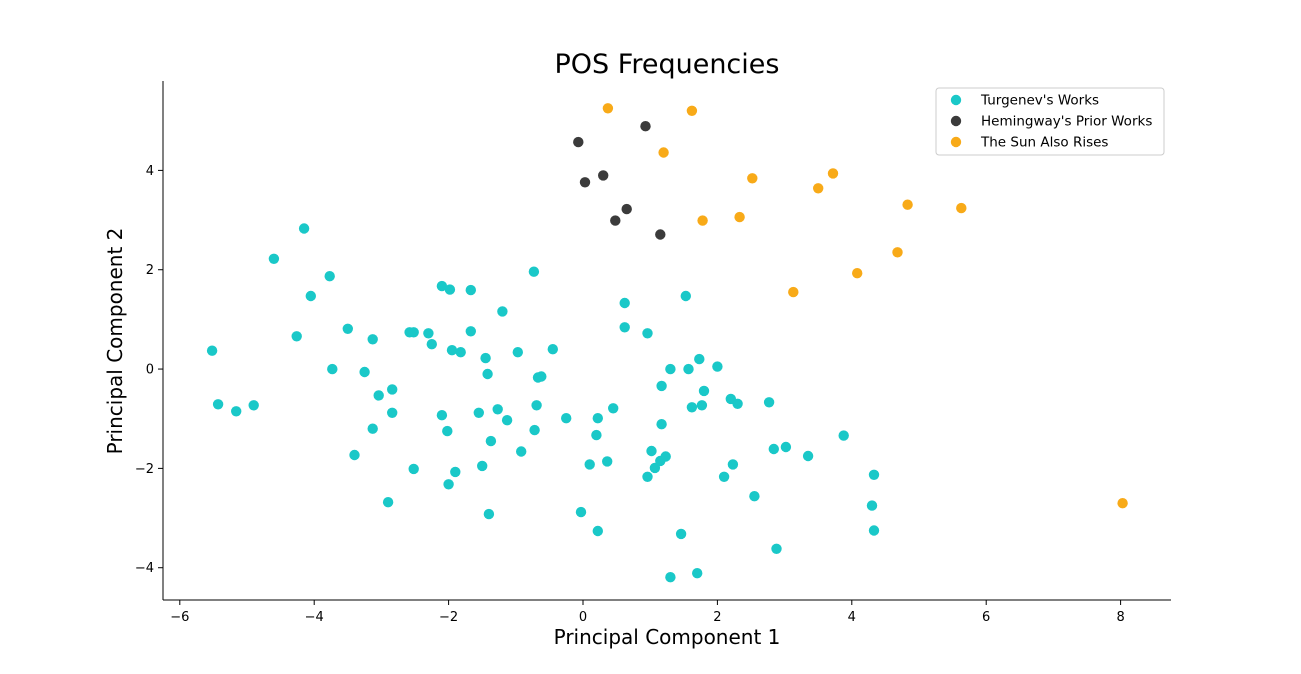  Describe the element at coordinates (314, 617) in the screenshot. I see `x-tick-label: −4` at that location.